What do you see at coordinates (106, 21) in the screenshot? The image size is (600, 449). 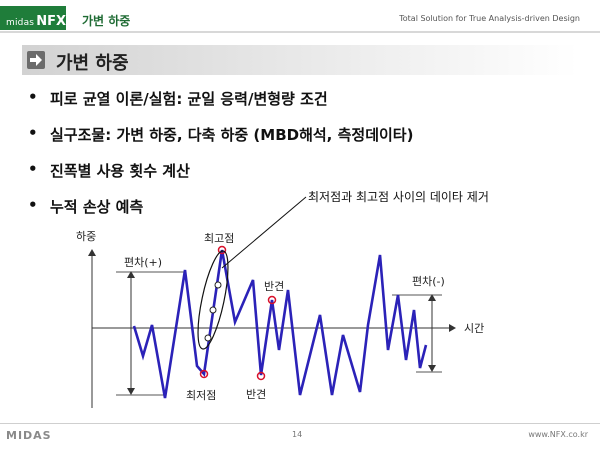 I see `section-title: 가변 하중` at bounding box center [106, 21].